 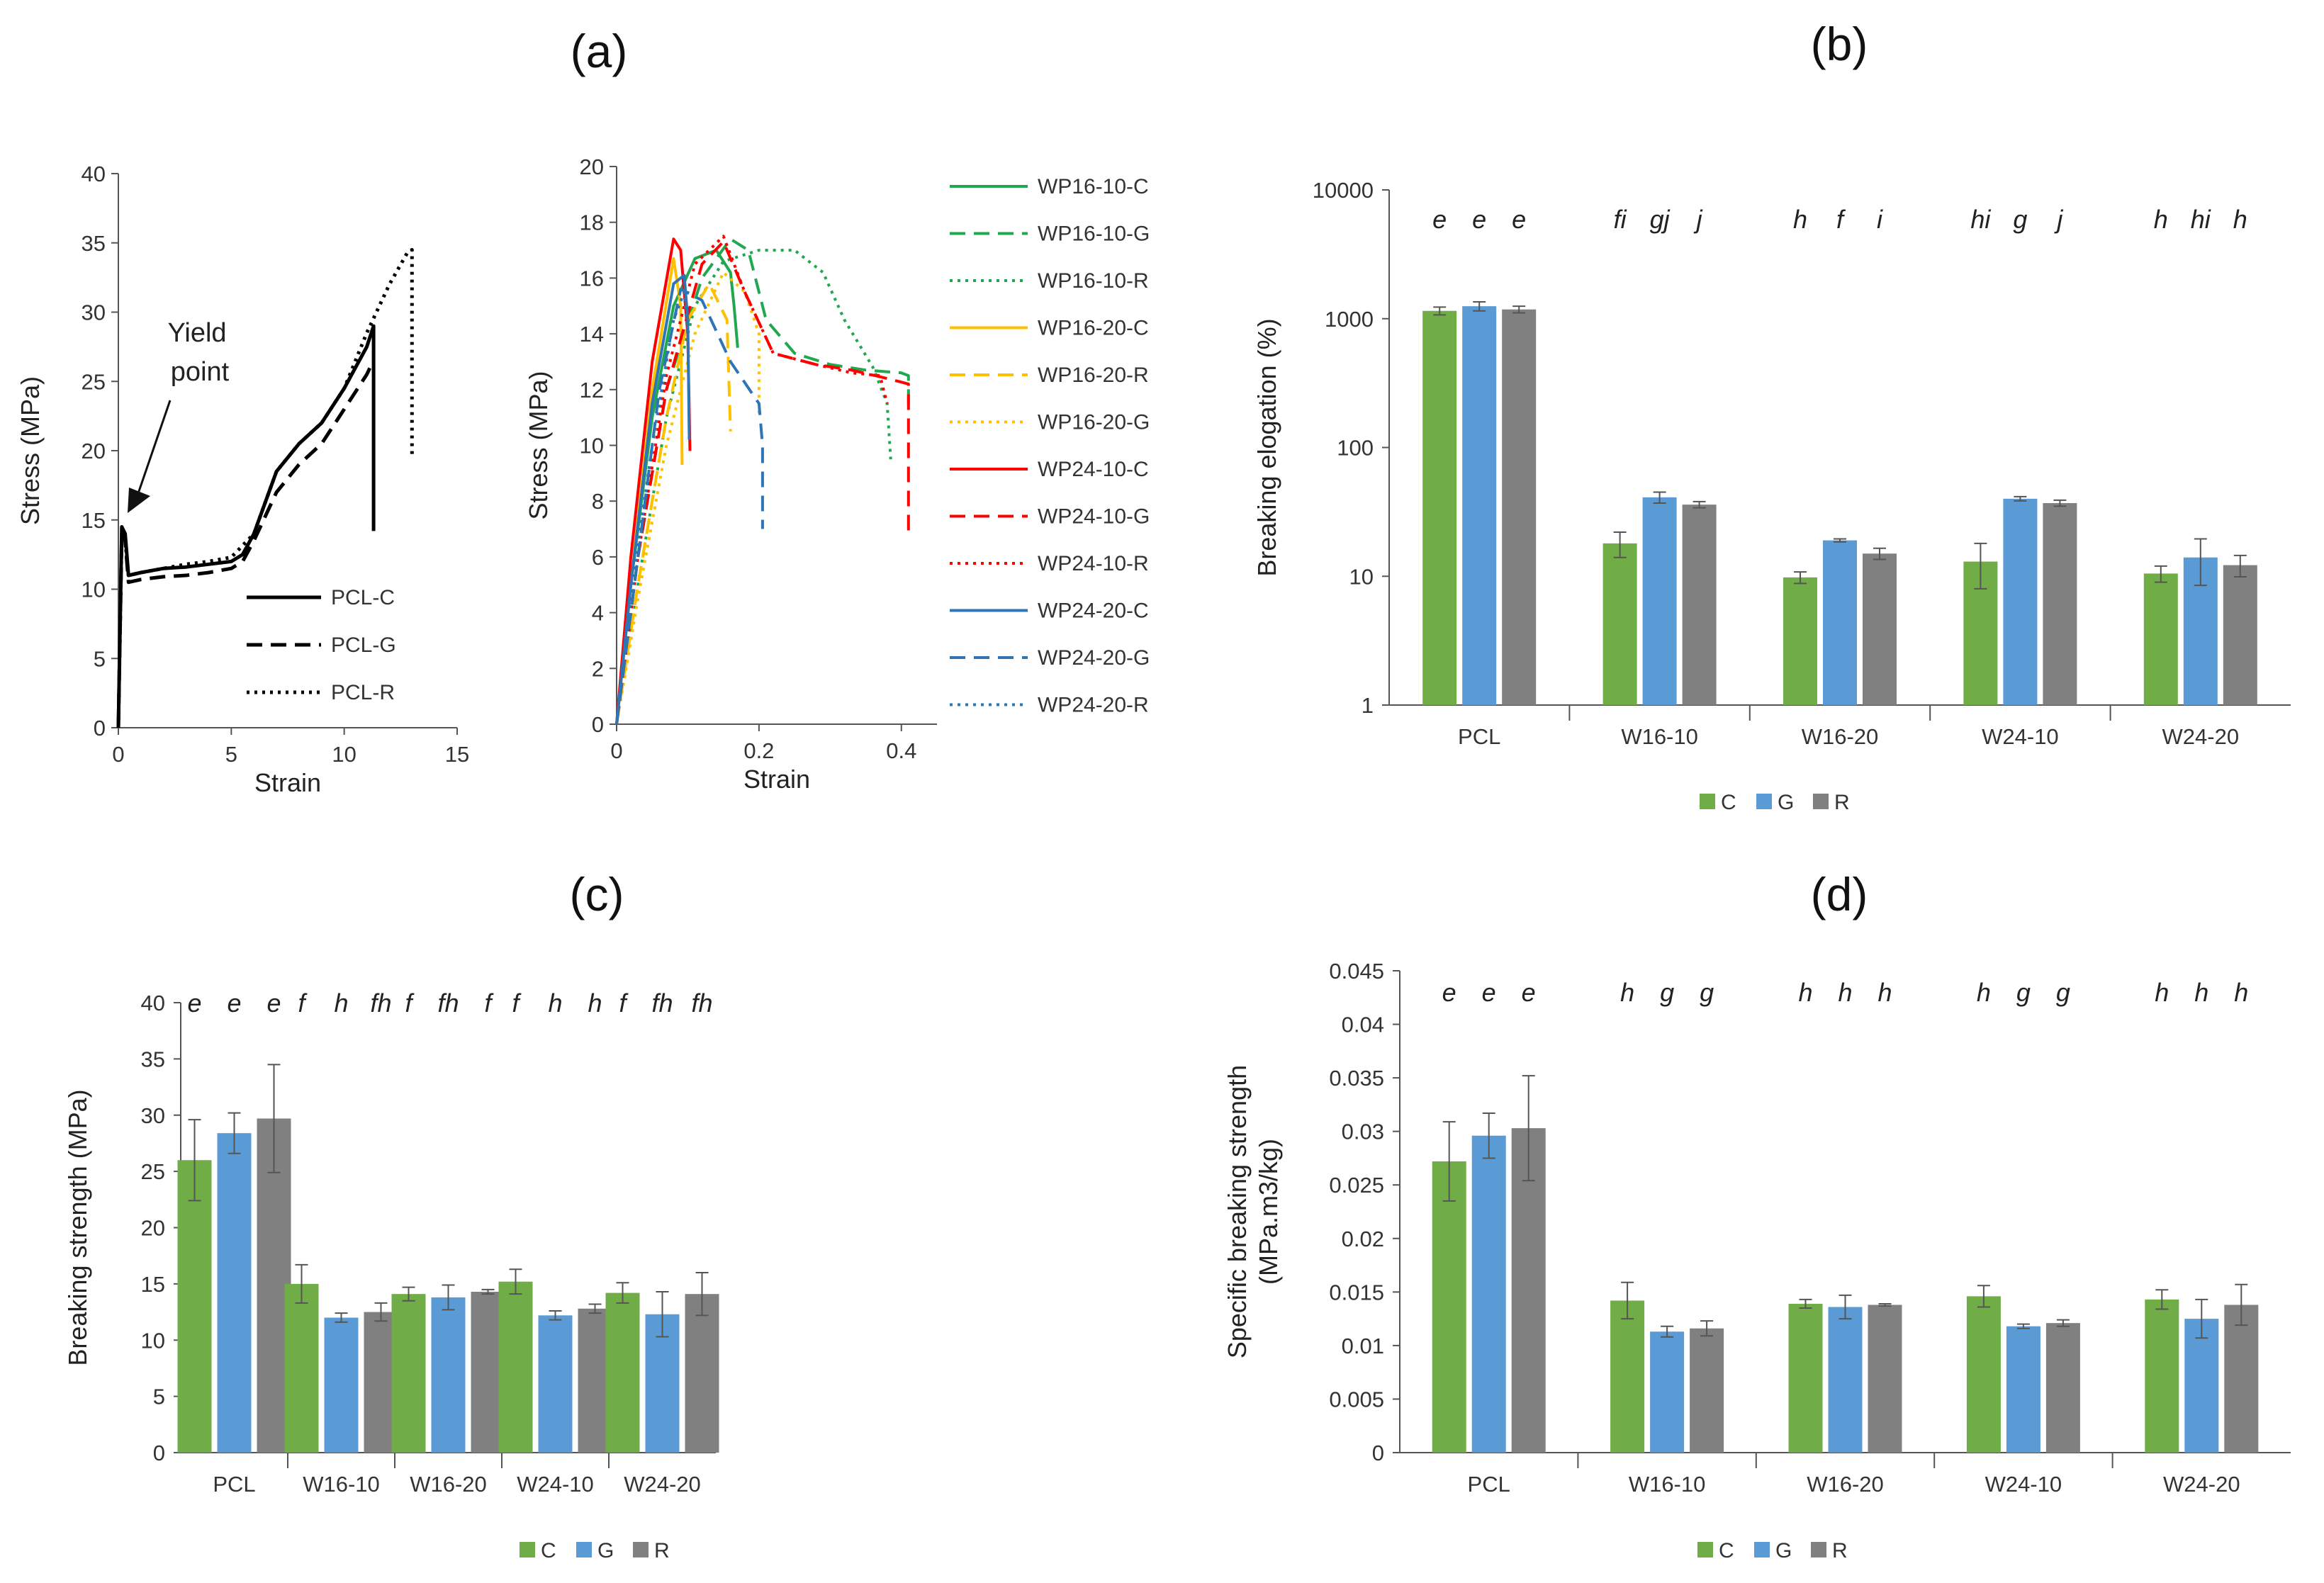 I want to click on y-tick-label: 0.03, so click(x=1363, y=1132).